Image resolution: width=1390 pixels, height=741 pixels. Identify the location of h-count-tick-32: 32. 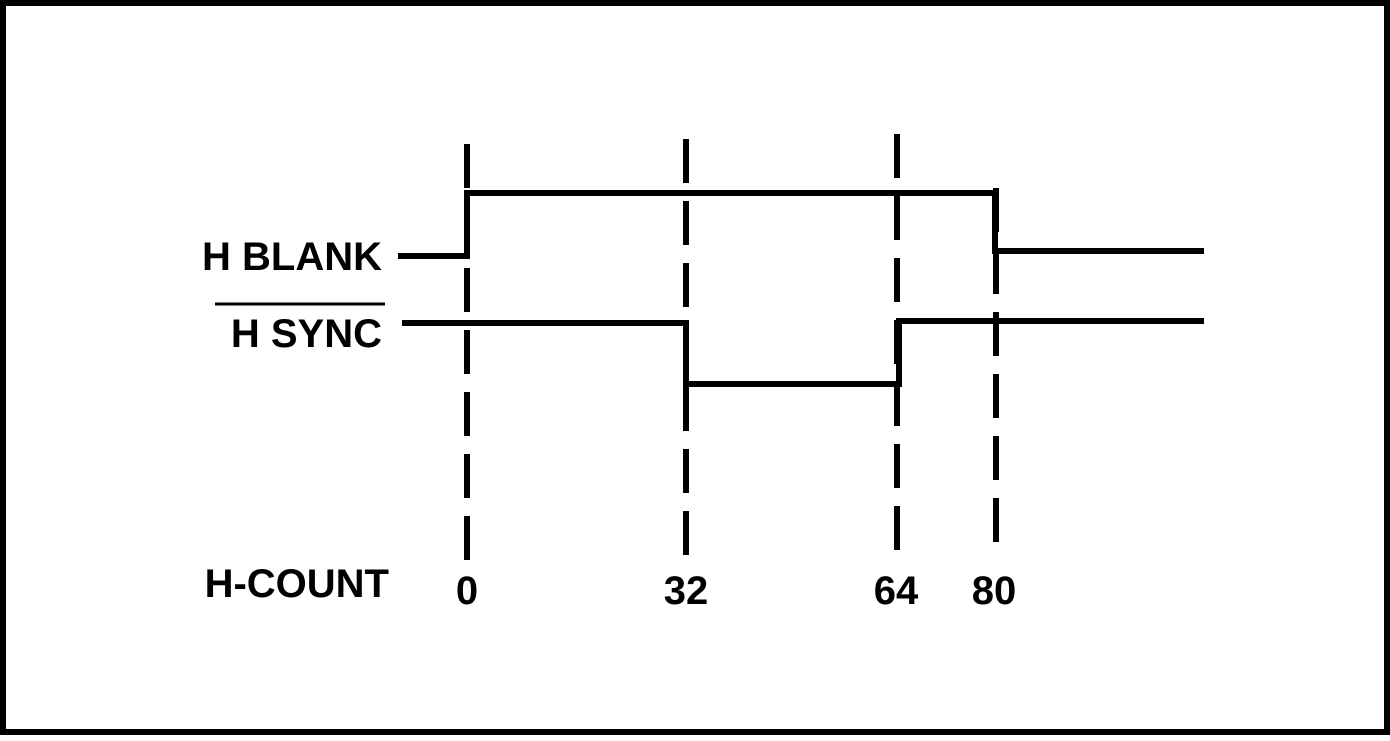
(686, 591).